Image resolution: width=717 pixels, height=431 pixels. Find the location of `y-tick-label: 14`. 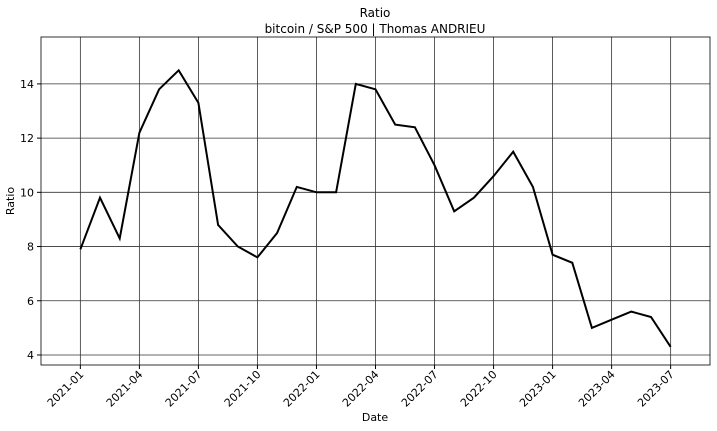

y-tick-label: 14 is located at coordinates (27, 84).